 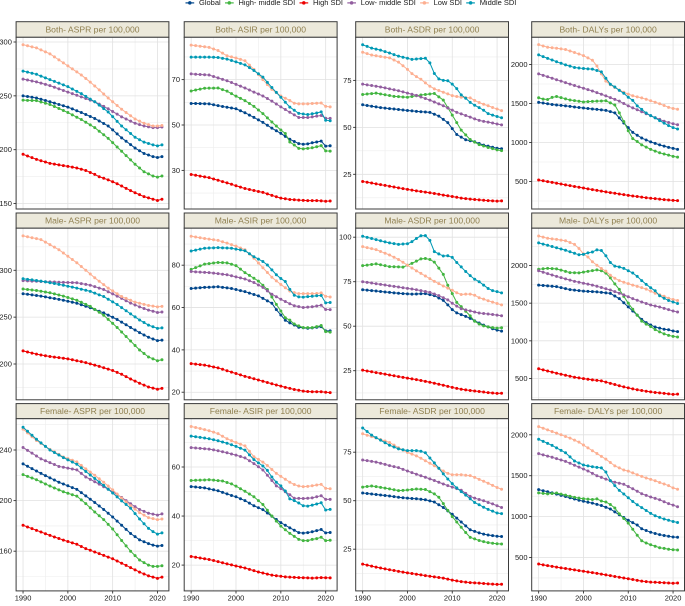 I want to click on svg-text: 240, so click(x=6, y=450).